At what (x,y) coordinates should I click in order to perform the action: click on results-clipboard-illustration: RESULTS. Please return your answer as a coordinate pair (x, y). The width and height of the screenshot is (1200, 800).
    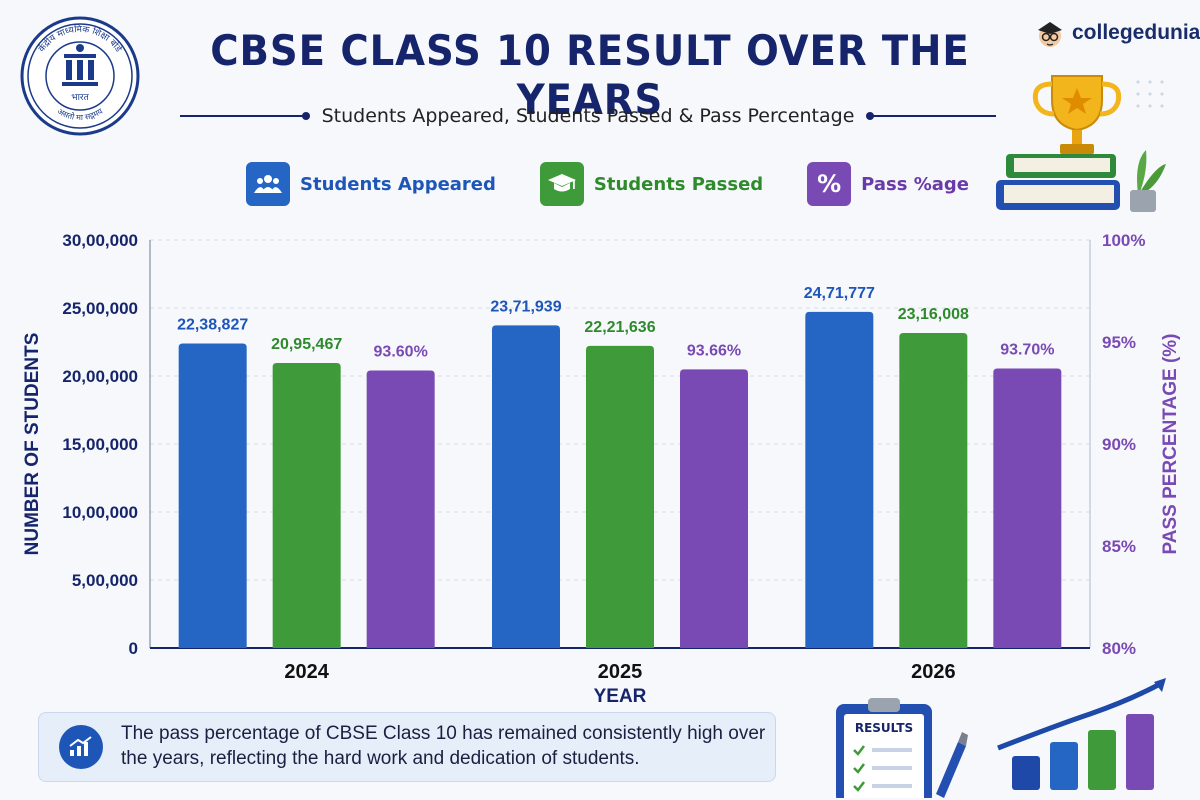
    Looking at the image, I should click on (902, 748).